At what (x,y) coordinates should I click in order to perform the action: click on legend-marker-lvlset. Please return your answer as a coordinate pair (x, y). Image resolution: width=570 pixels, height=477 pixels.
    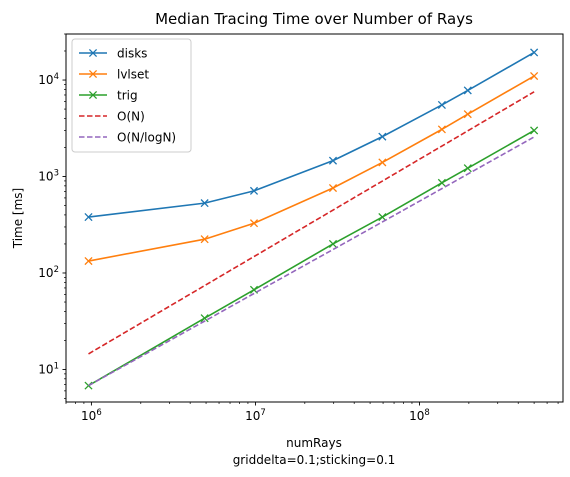
    Looking at the image, I should click on (93, 74).